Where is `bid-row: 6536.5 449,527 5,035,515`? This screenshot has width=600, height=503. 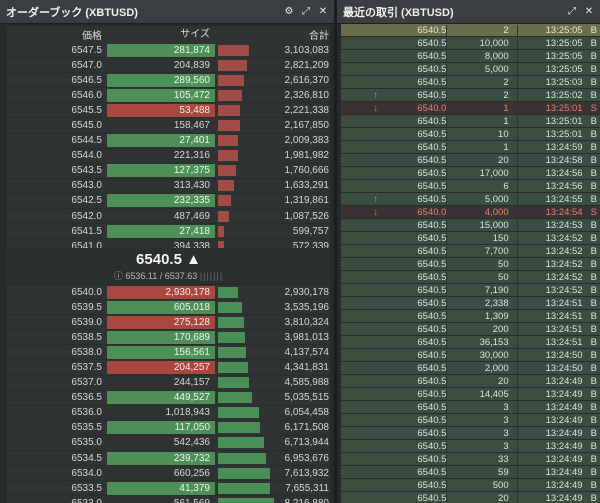
bid-row: 6536.5 449,527 5,035,515 is located at coordinates (168, 398).